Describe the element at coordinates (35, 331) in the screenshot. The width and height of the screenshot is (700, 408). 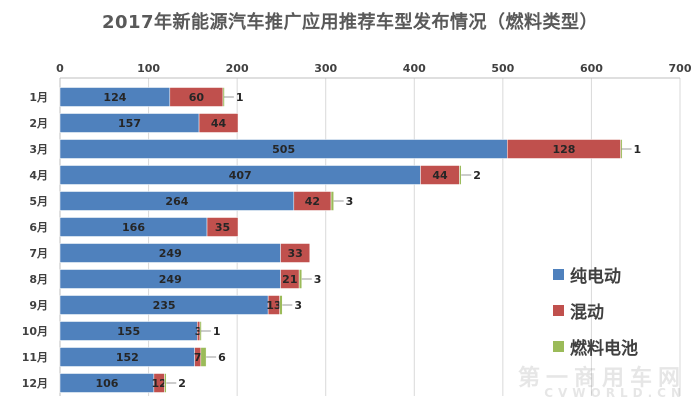
I see `y-tick-label: 10月` at that location.